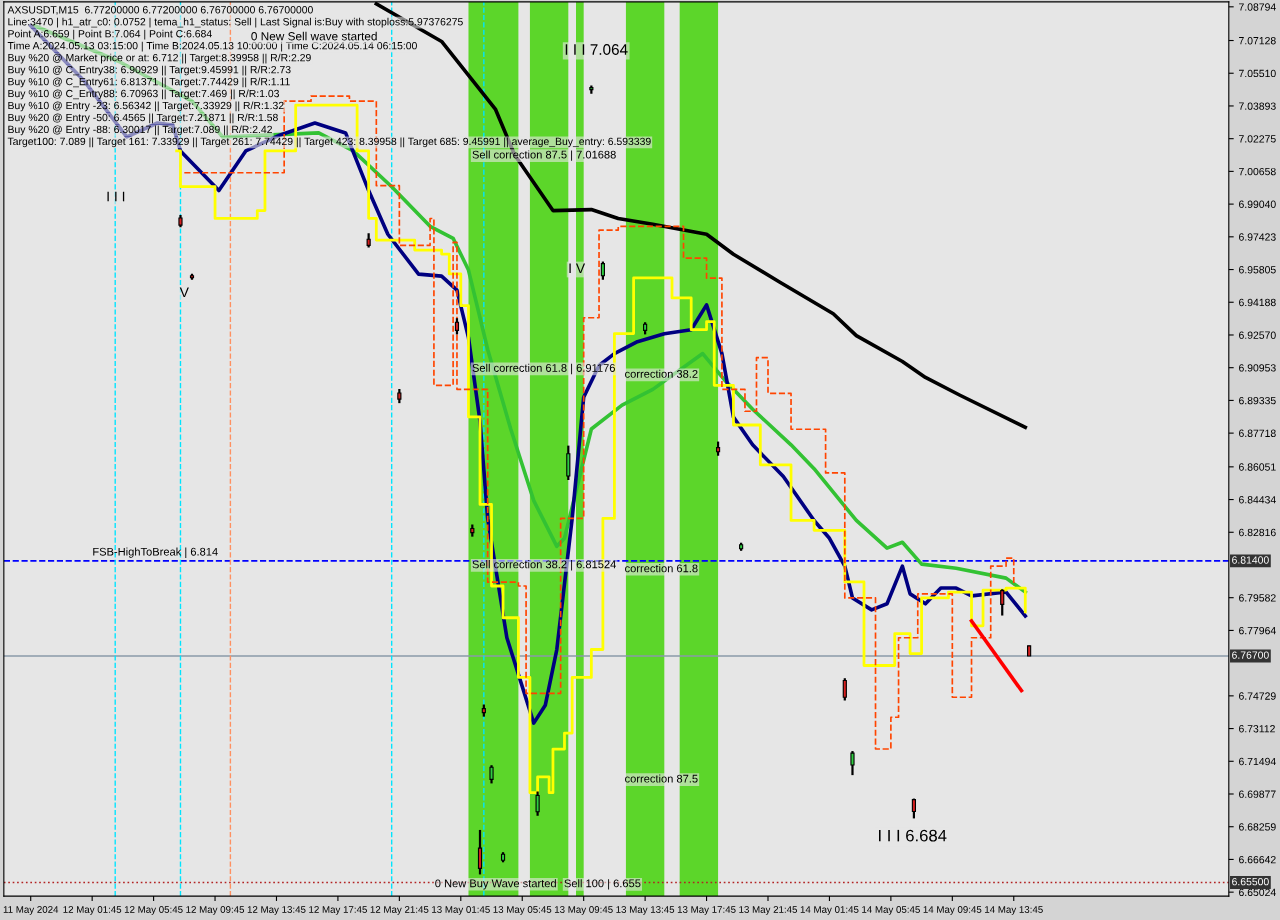 This screenshot has width=1280, height=920. I want to click on annotation: Buy %10 @ C_Entry61: 6.81371 || Target:7.74429 || R/R:1.11, so click(149, 82).